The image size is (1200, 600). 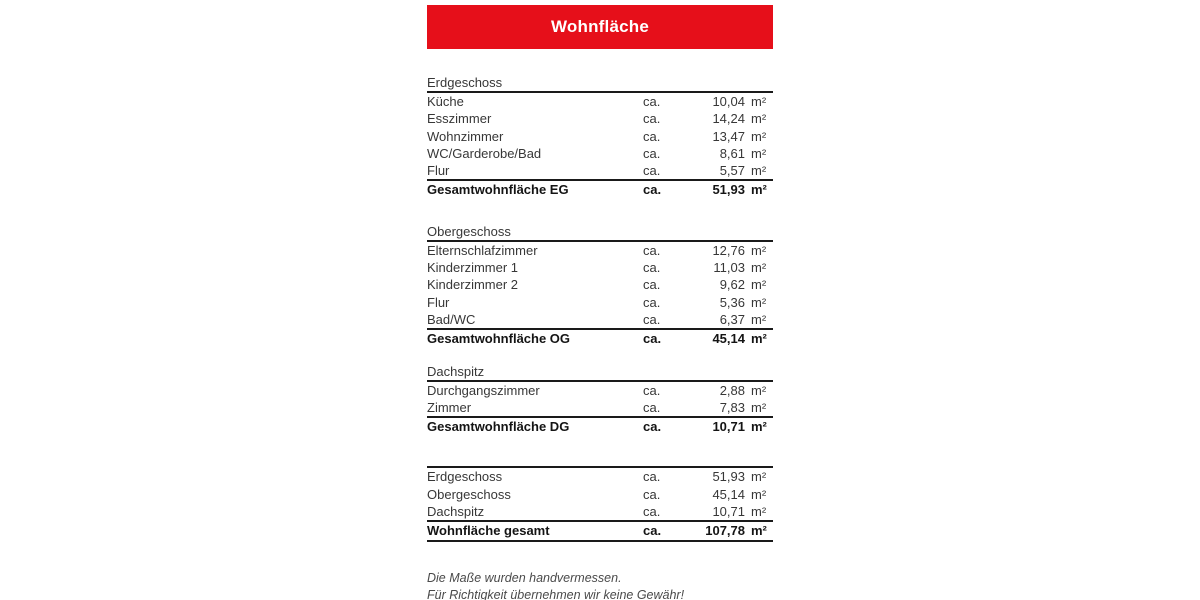 I want to click on table-row: Küche ca. 10,04 m², so click(x=600, y=101).